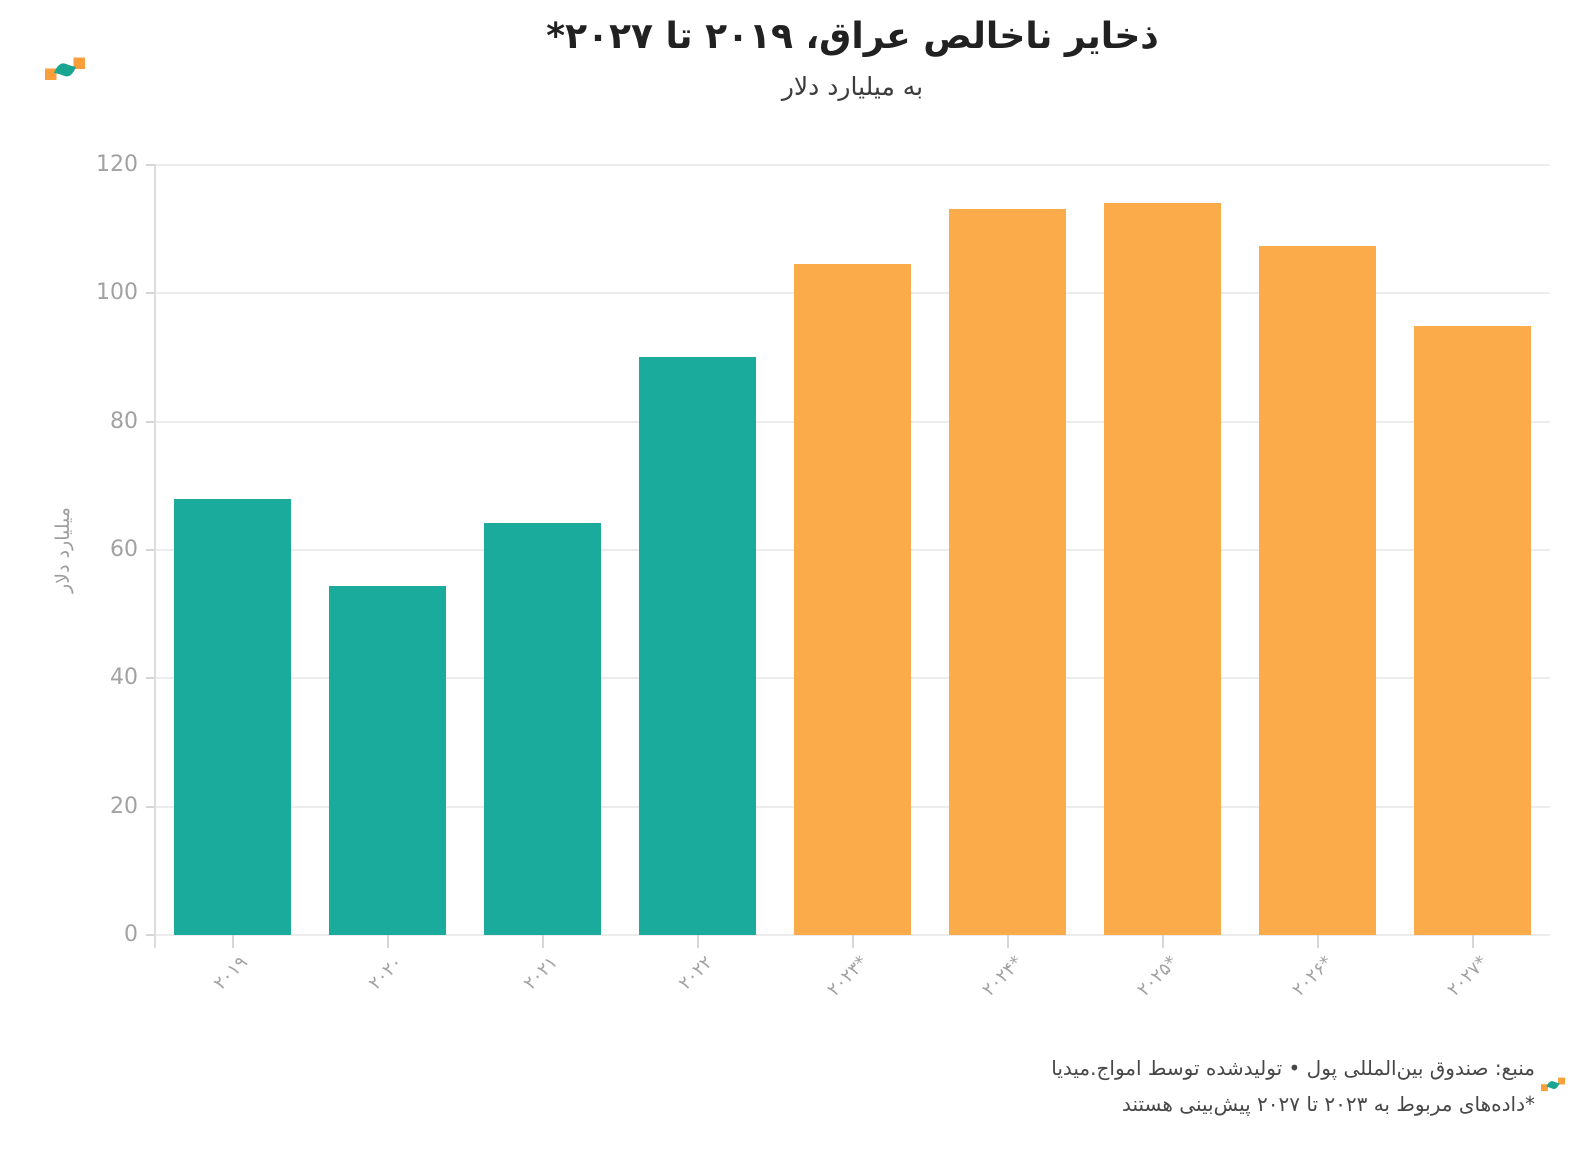 The image size is (1592, 1150). Describe the element at coordinates (131, 934) in the screenshot. I see `y-tick-label: 0` at that location.